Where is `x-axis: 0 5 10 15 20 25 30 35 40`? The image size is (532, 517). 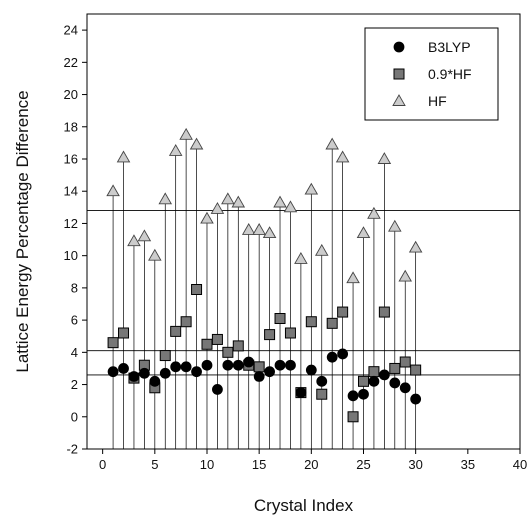 x-axis: 0 5 10 15 20 25 30 35 40 is located at coordinates (313, 460).